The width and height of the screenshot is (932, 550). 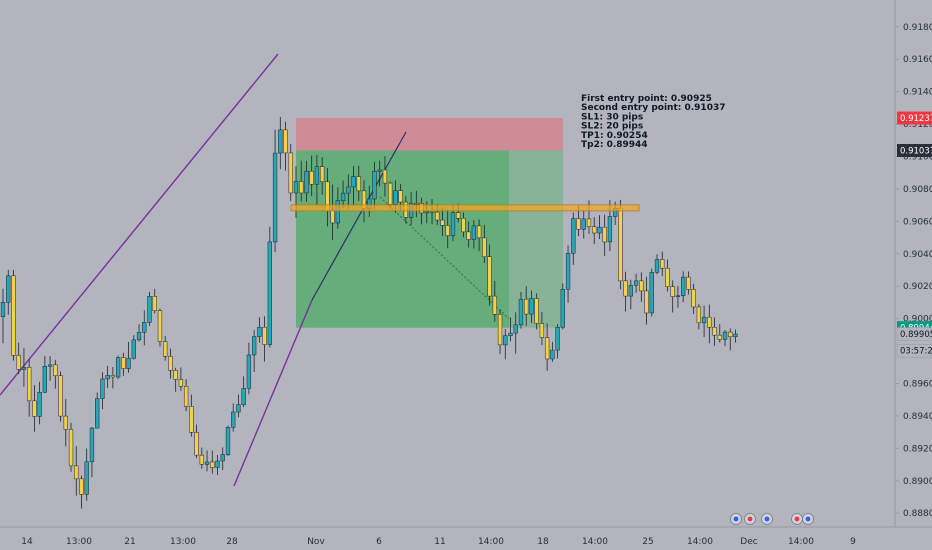 I want to click on annotation-line: Tp2: 0.89944, so click(x=614, y=145).